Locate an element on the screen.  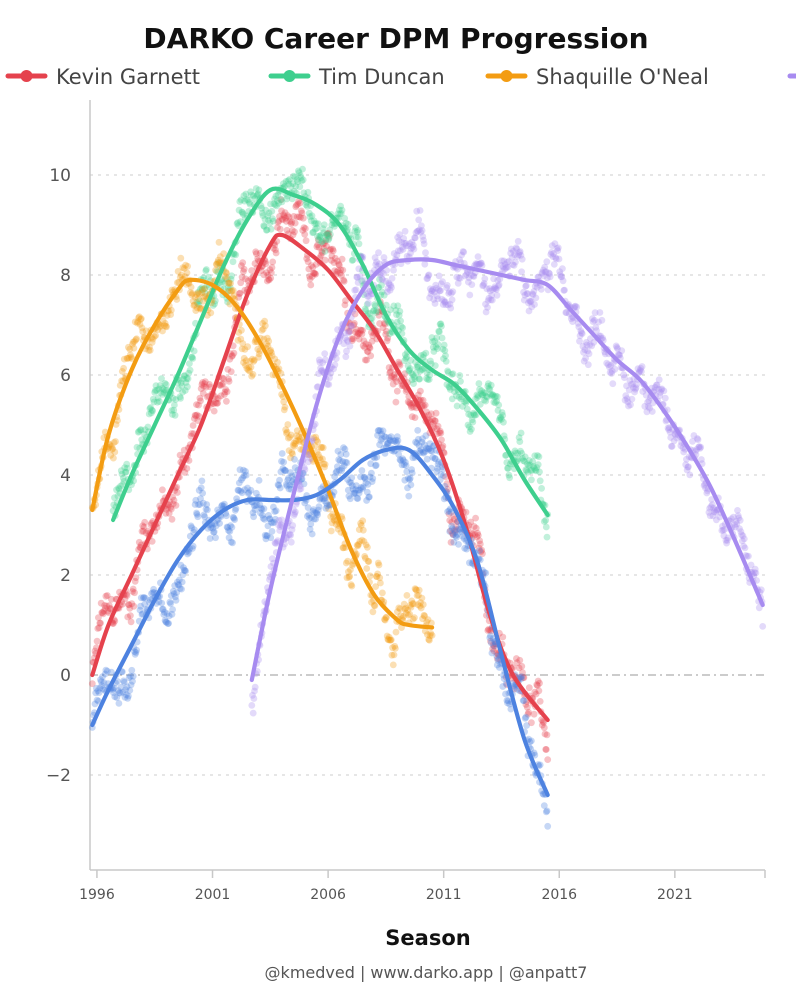
legend-item: Tim Duncan is located at coordinates (356, 77).